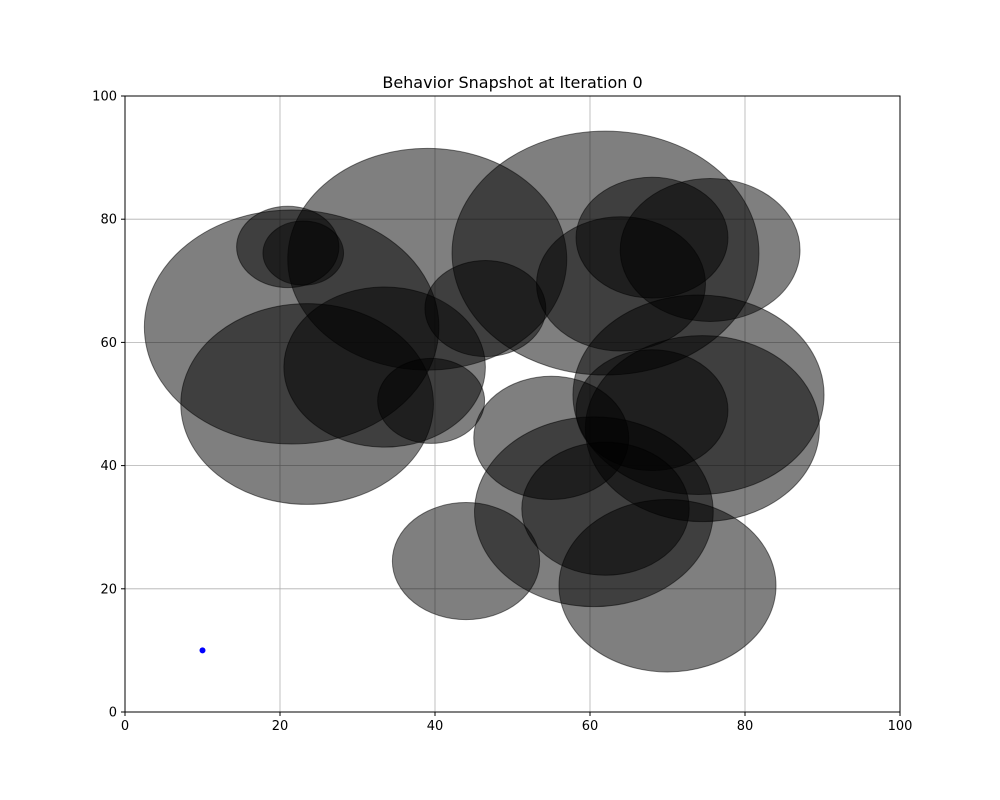  What do you see at coordinates (108, 466) in the screenshot?
I see `y-tick-label: 40` at bounding box center [108, 466].